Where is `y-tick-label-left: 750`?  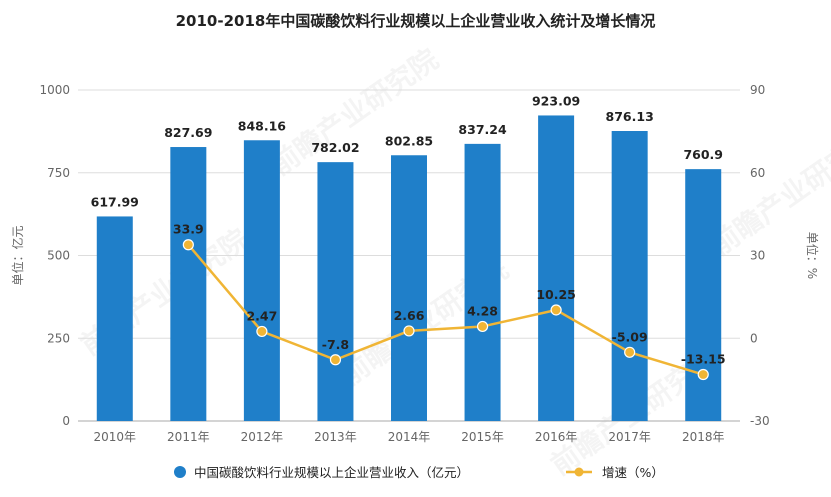
y-tick-label-left: 750 is located at coordinates (58, 173).